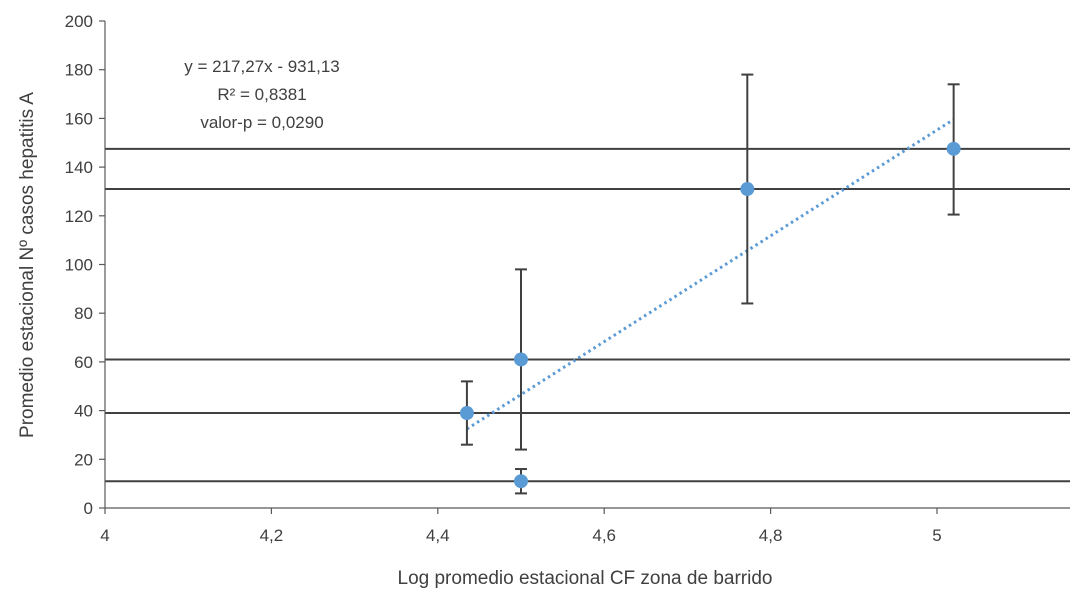 The height and width of the screenshot is (594, 1070). I want to click on x-tick-label-5: 5, so click(936, 535).